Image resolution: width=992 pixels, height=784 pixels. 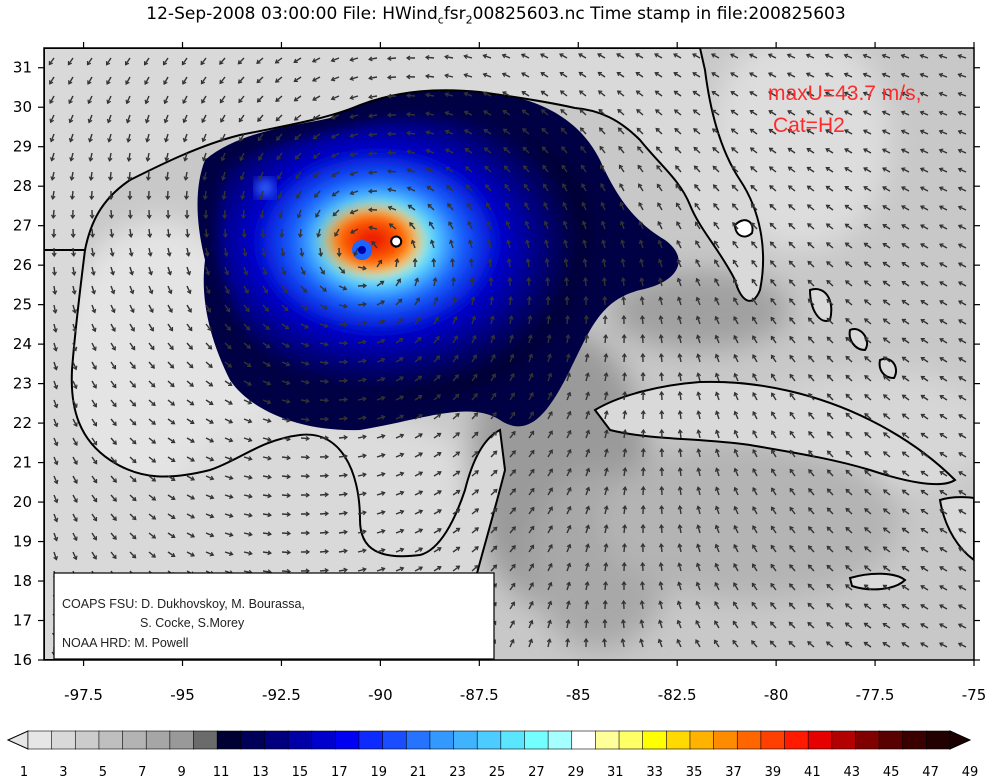 What do you see at coordinates (970, 772) in the screenshot?
I see `colorbar-label: 49` at bounding box center [970, 772].